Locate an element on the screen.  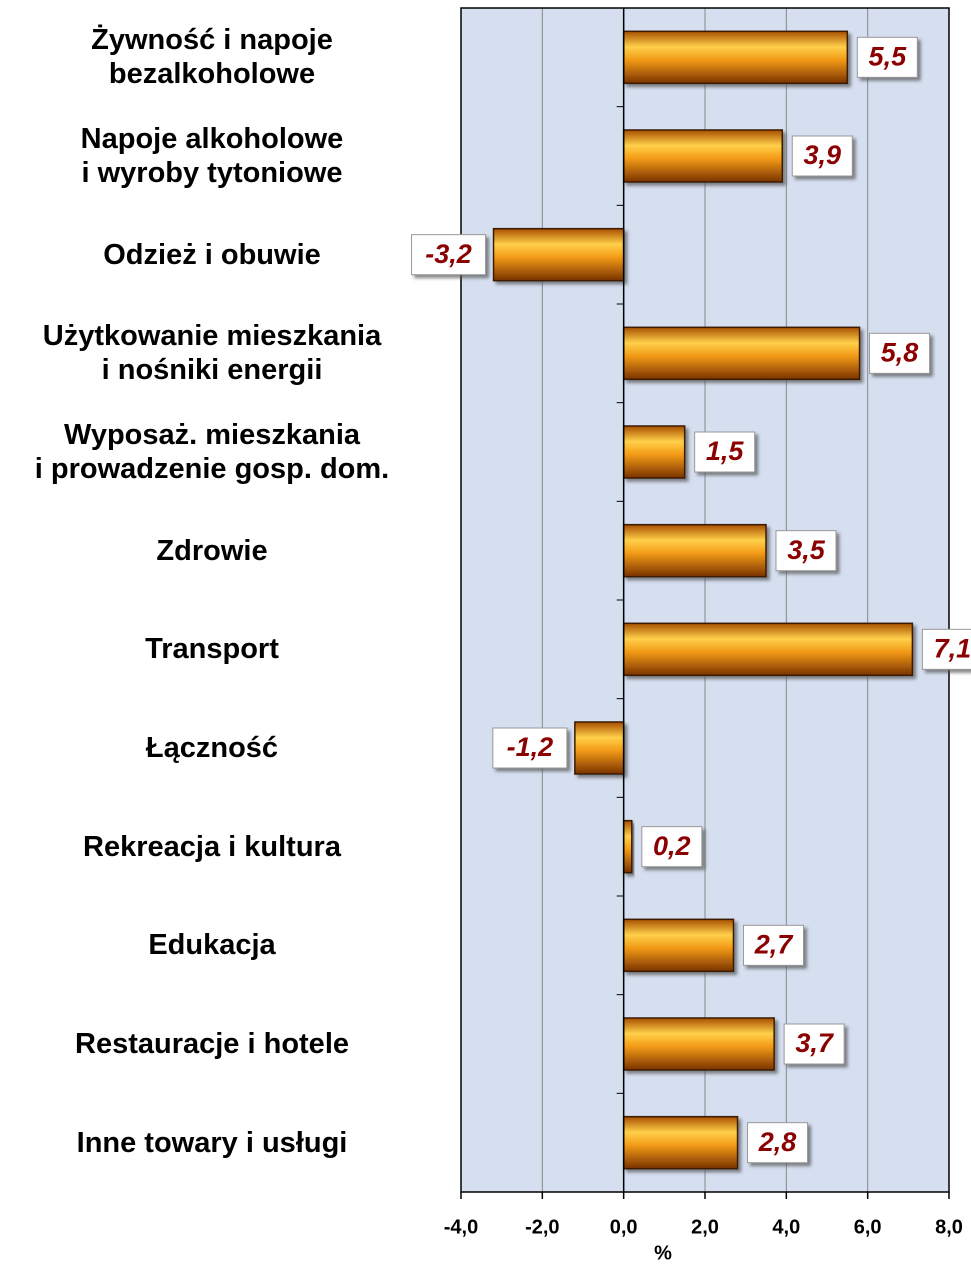
category-label: Transport is located at coordinates (212, 649).